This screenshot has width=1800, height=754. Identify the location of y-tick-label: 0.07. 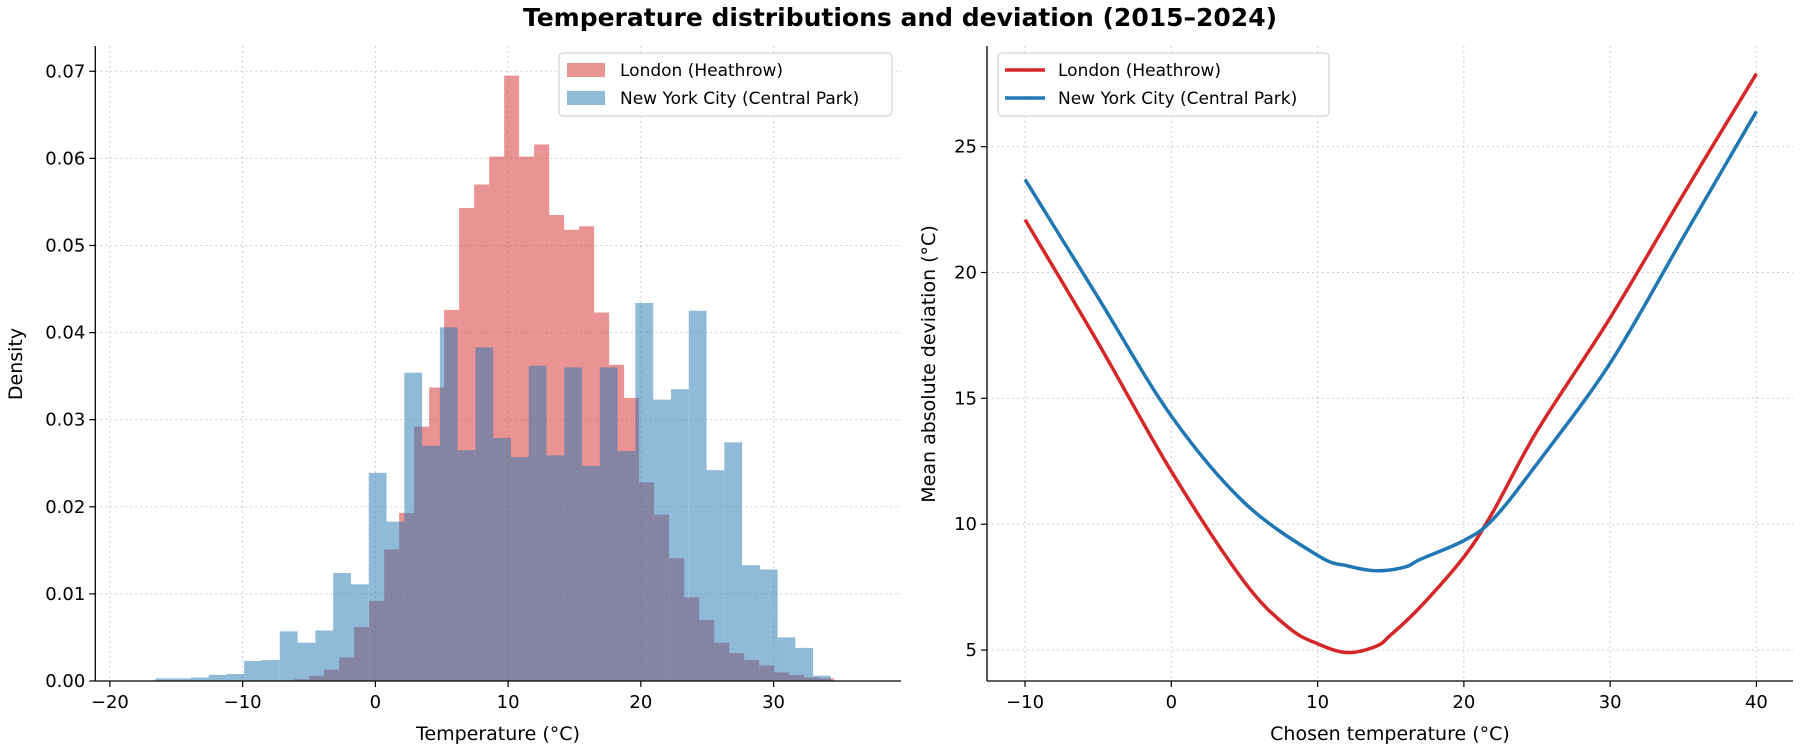
(65, 71).